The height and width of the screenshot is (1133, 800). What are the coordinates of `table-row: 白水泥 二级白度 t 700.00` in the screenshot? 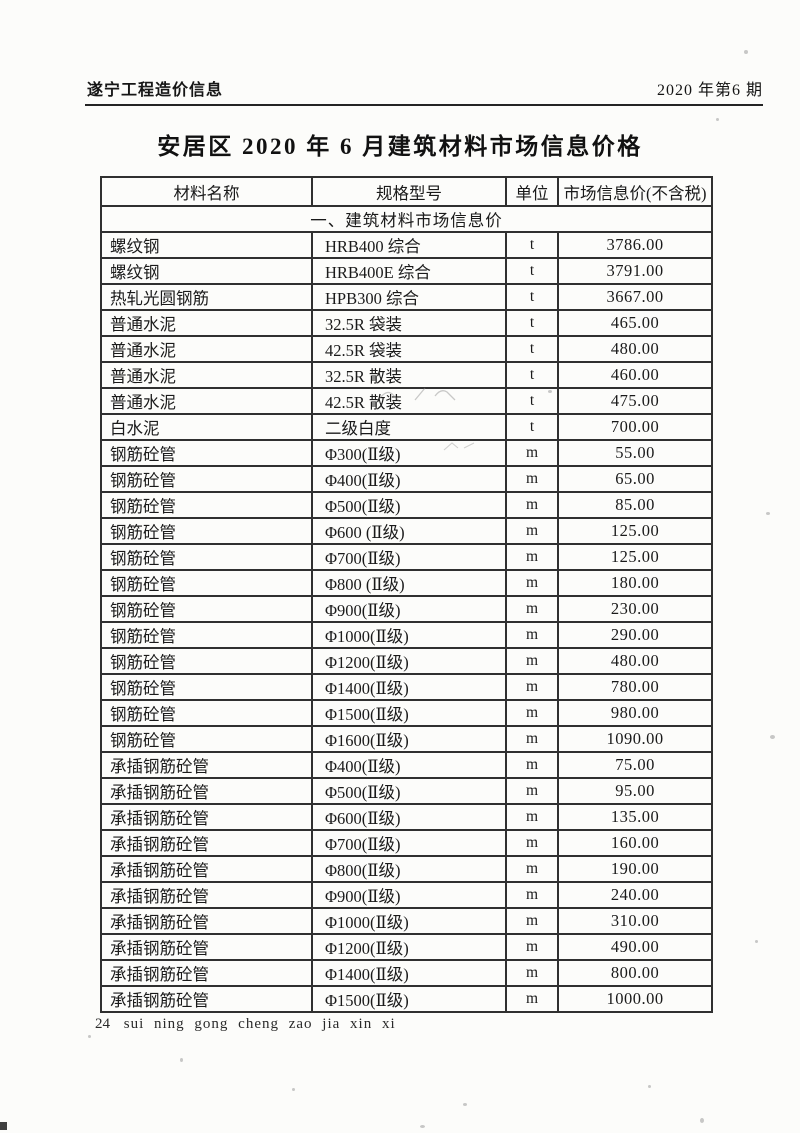 It's located at (406, 427).